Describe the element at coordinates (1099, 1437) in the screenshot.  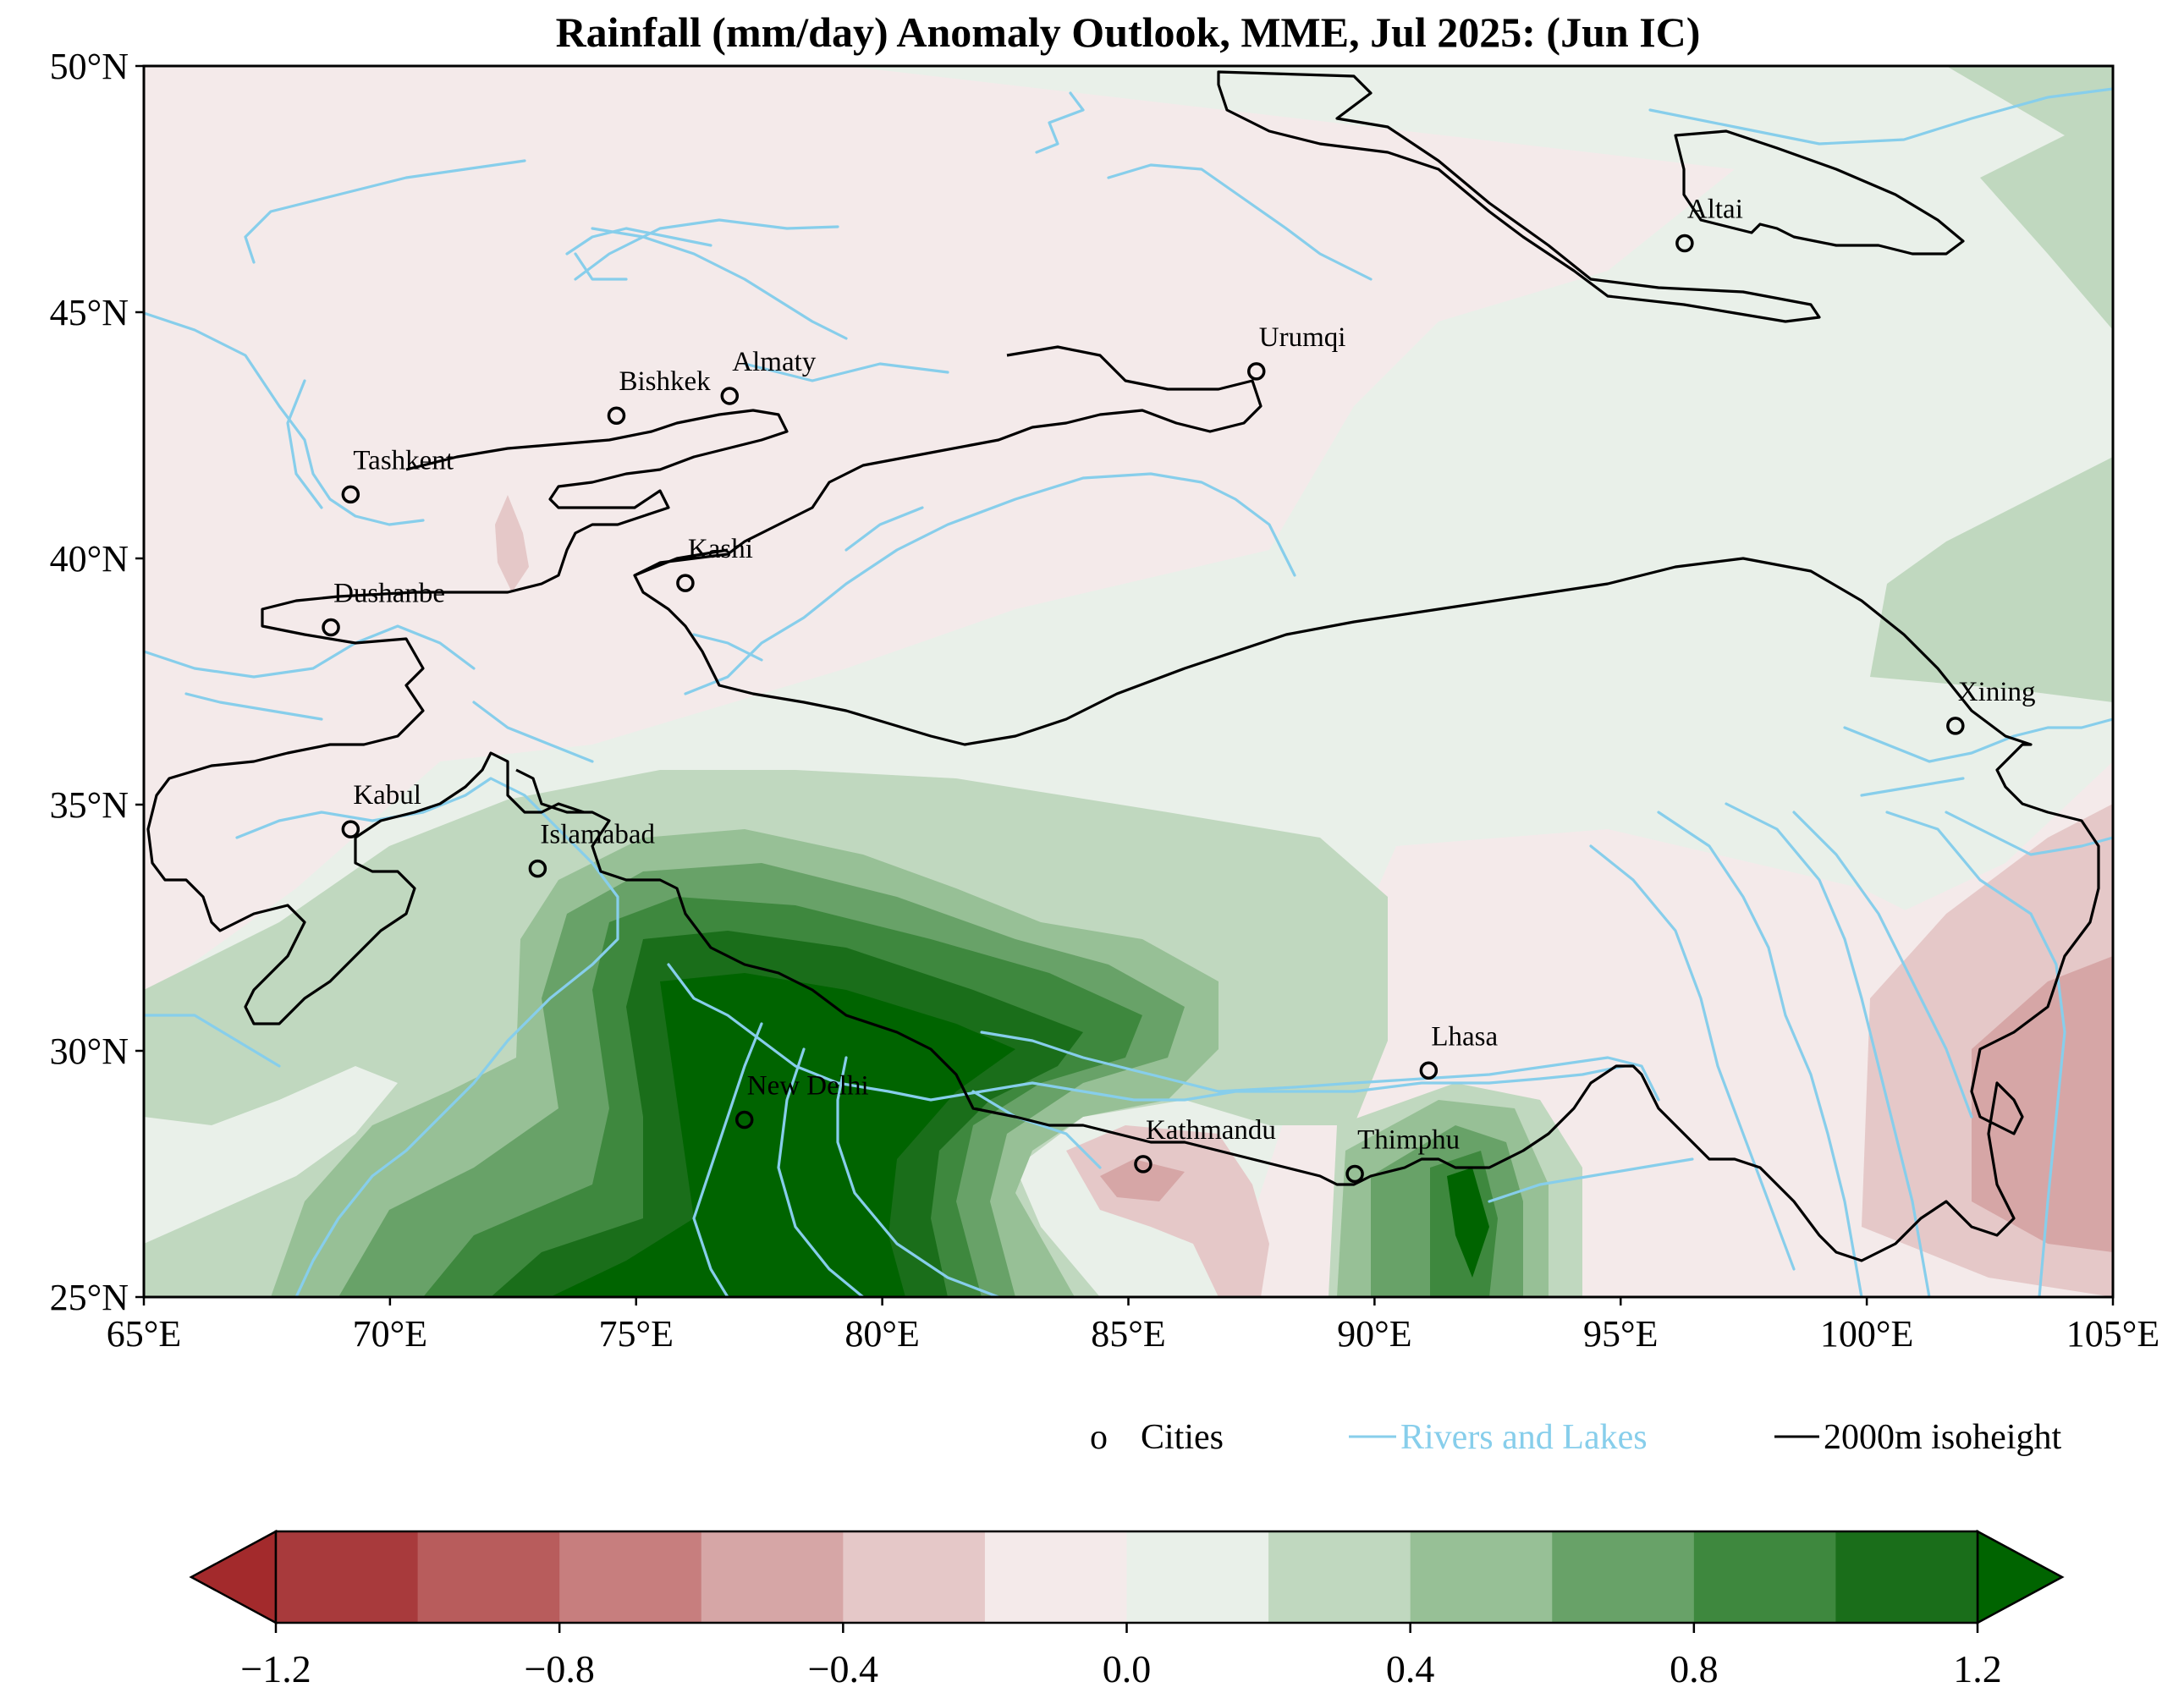
I see `legend-cities-marker: o` at that location.